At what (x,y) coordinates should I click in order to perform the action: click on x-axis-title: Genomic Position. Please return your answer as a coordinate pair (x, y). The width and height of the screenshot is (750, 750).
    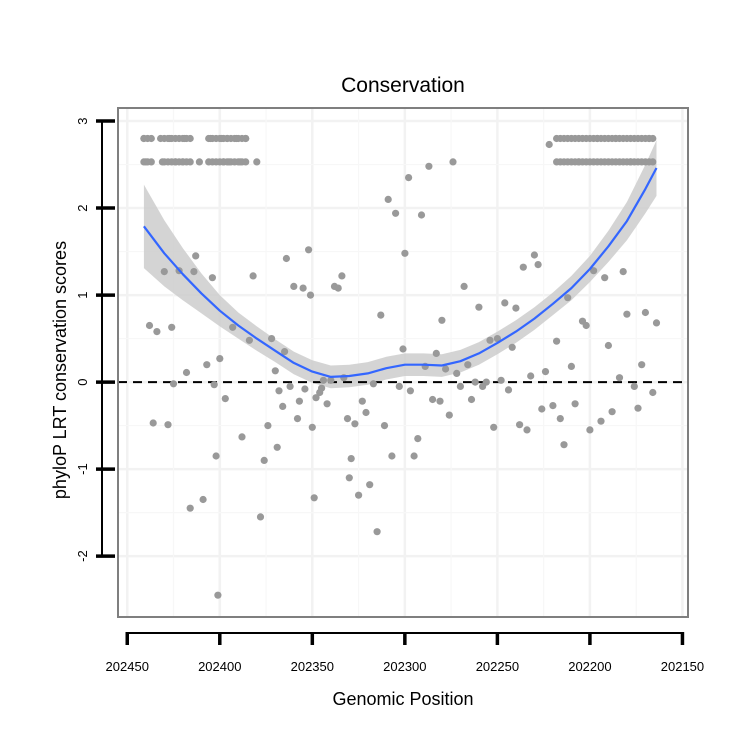
    Looking at the image, I should click on (402, 699).